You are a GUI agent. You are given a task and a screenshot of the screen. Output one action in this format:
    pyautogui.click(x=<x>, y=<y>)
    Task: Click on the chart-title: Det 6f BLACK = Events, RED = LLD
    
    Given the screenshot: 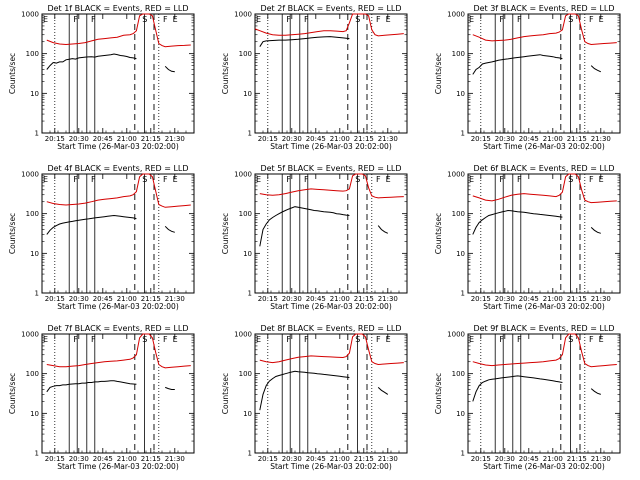 What is the action you would take?
    pyautogui.click(x=543, y=168)
    